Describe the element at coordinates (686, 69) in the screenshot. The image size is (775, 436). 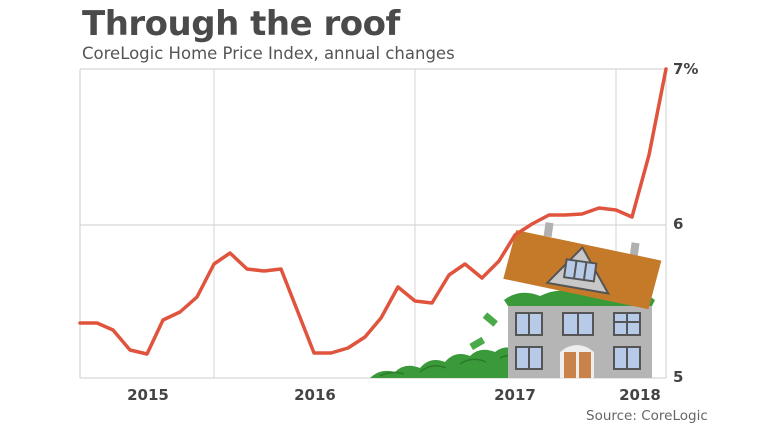
I see `y-tick-7: 7%` at that location.